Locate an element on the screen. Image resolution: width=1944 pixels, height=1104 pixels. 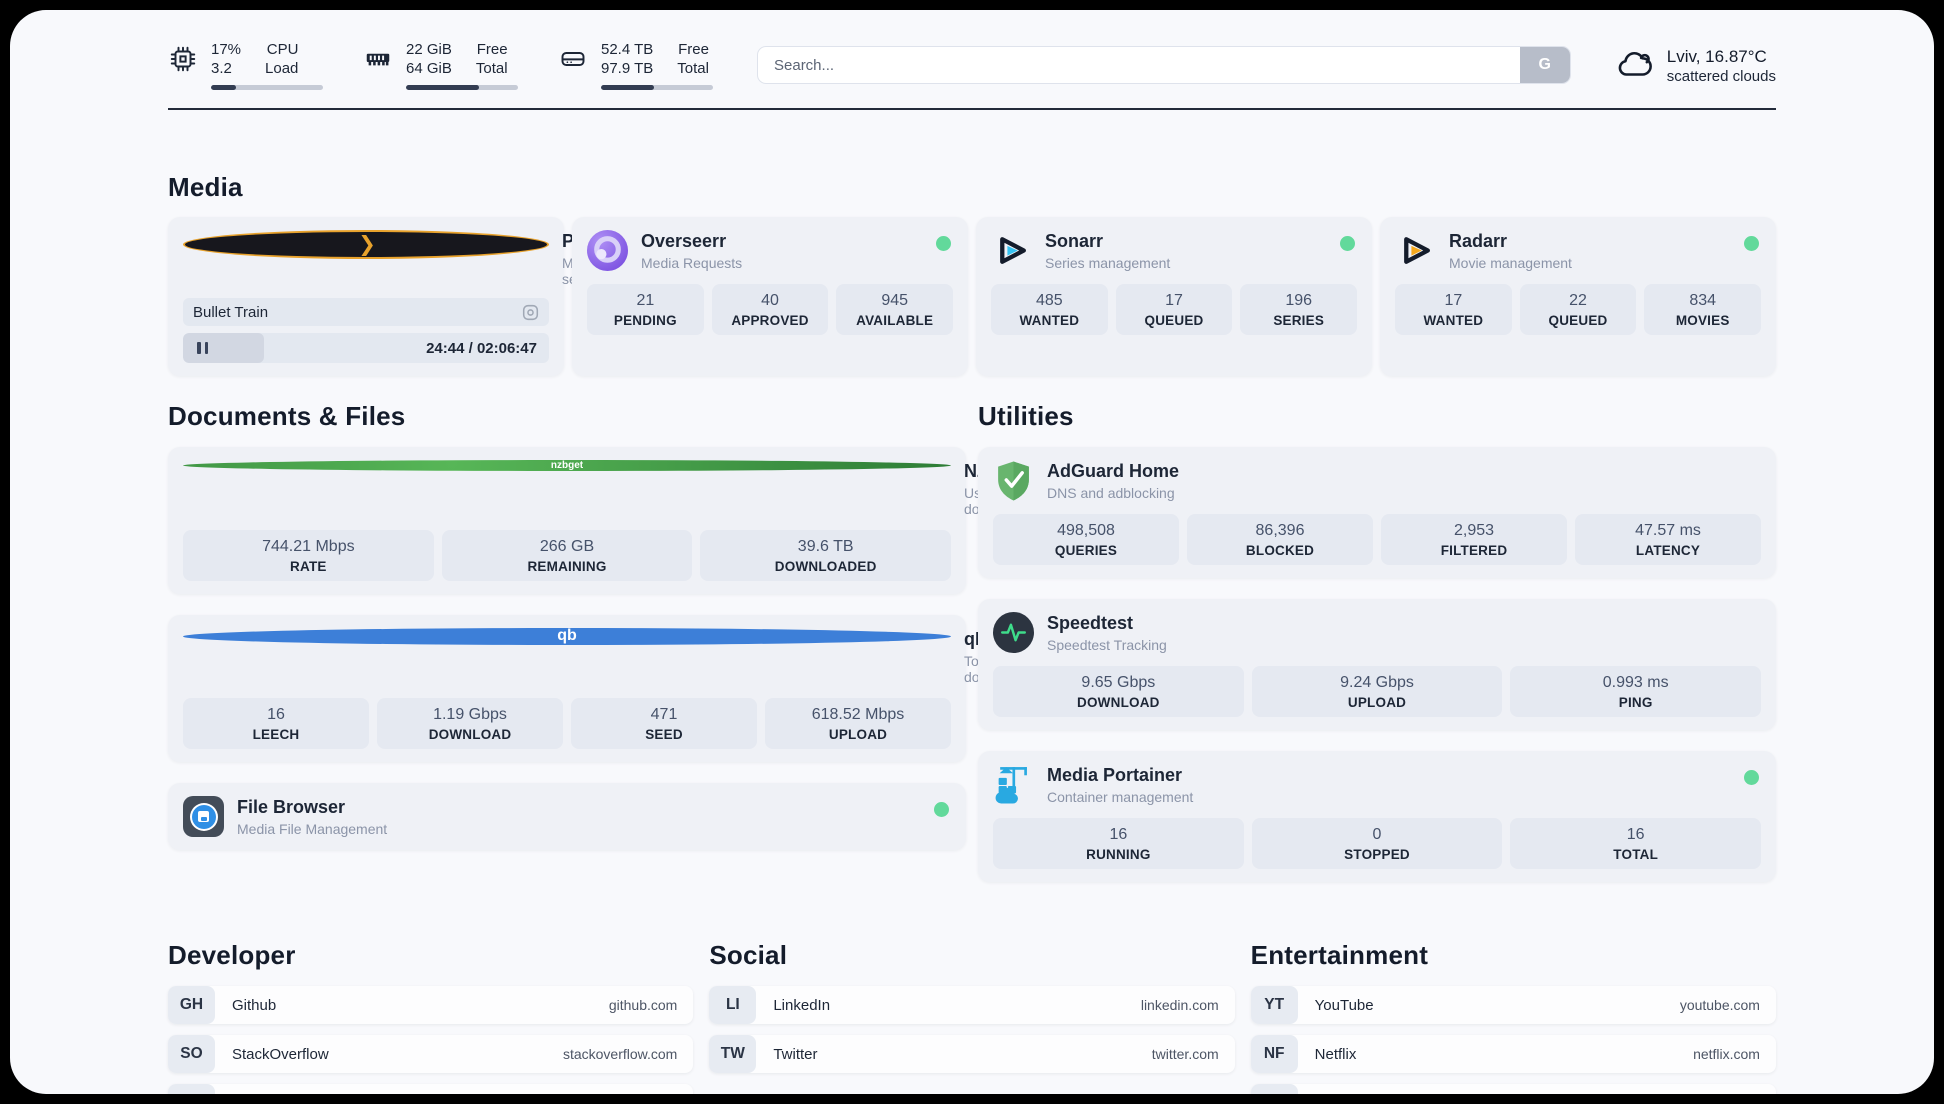
app-name: File Browser is located at coordinates (291, 807).